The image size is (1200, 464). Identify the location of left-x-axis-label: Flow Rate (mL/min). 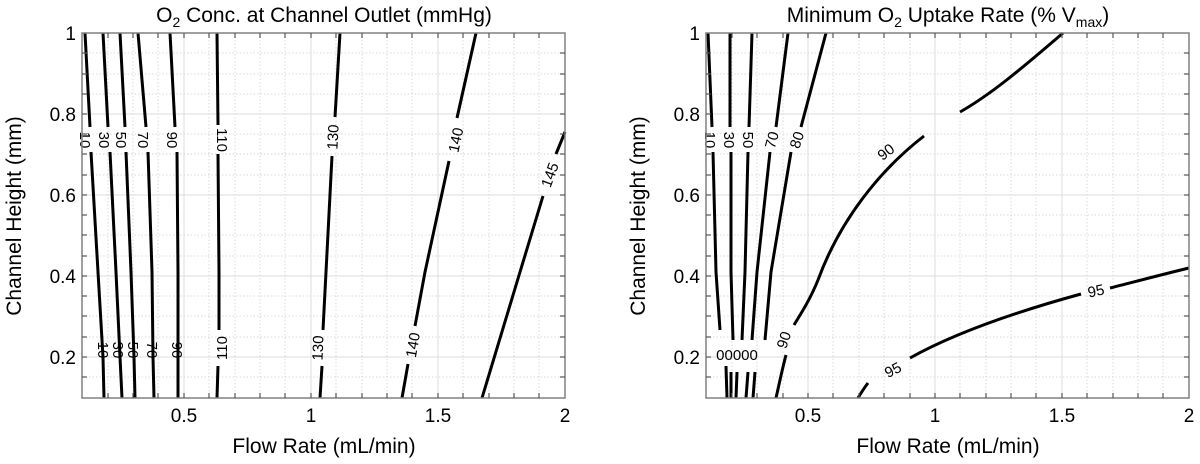
(323, 446).